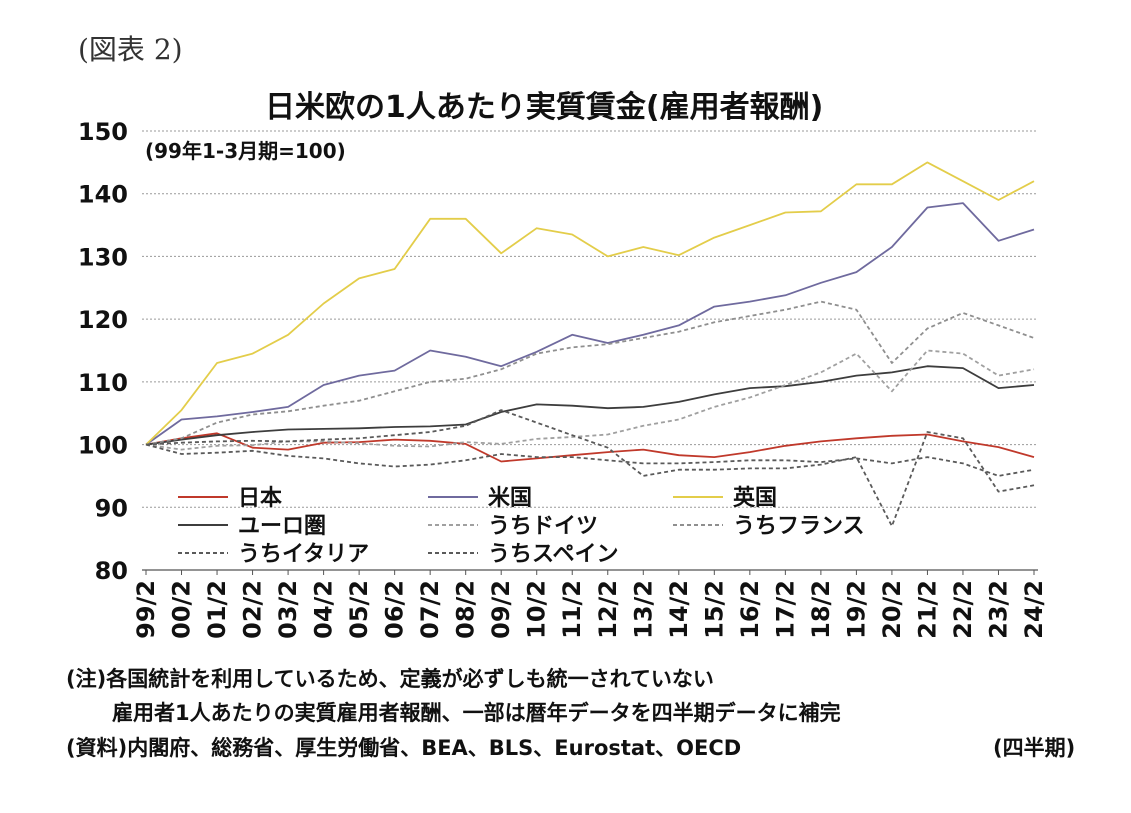 Image resolution: width=1131 pixels, height=813 pixels. I want to click on x-tick-label: 16/2, so click(750, 609).